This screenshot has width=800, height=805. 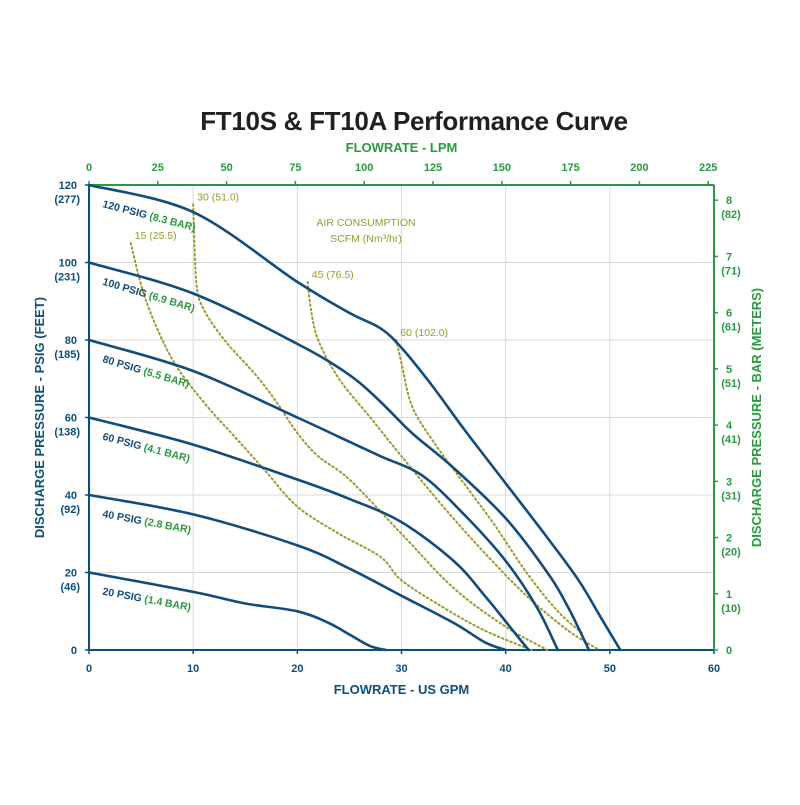 What do you see at coordinates (731, 496) in the screenshot?
I see `y2-tick-sublabel-3: (31)` at bounding box center [731, 496].